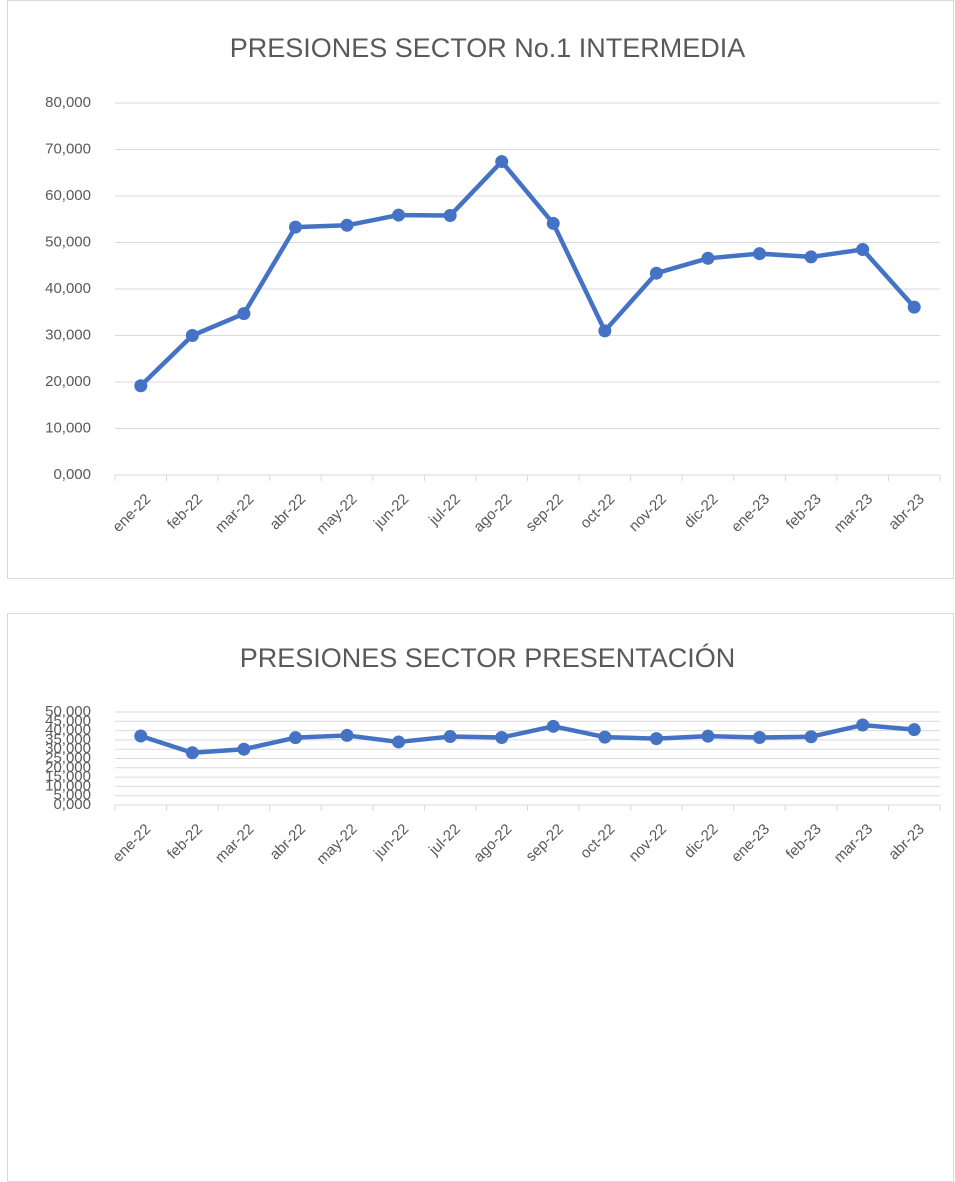 The width and height of the screenshot is (955, 1182). I want to click on y-tick-label: 45,000, so click(68, 720).